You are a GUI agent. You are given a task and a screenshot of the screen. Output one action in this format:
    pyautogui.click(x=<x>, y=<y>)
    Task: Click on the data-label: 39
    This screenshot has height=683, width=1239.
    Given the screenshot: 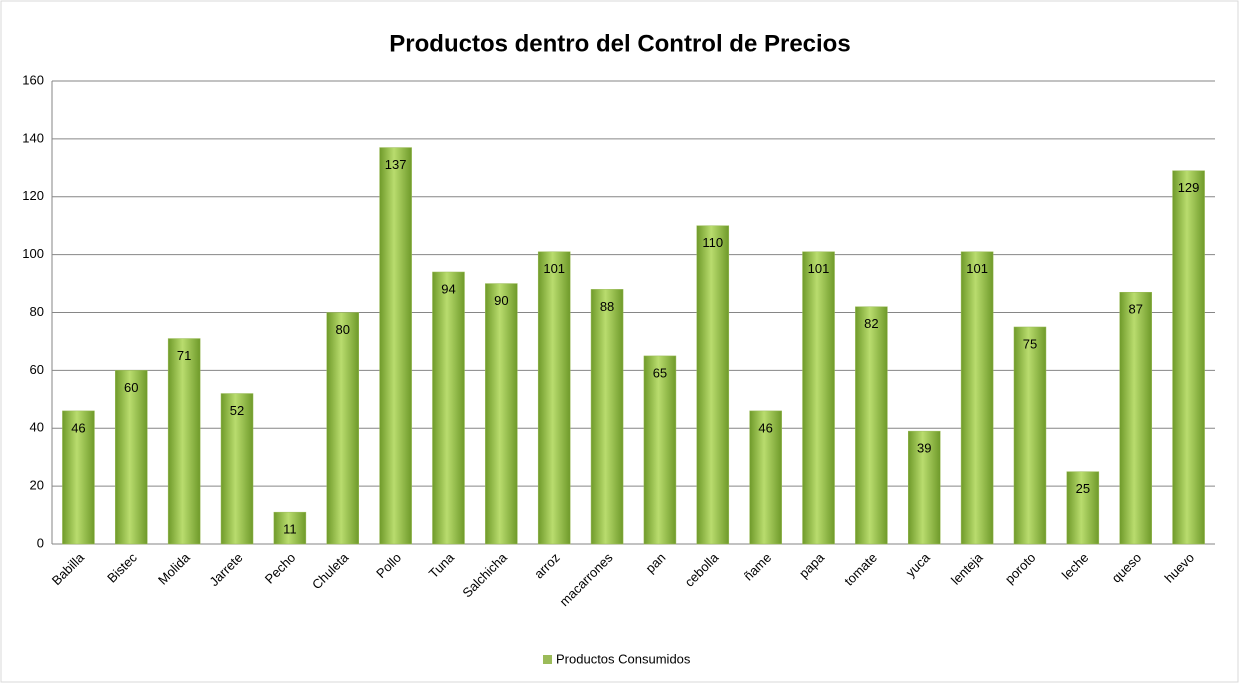 What is the action you would take?
    pyautogui.click(x=924, y=448)
    